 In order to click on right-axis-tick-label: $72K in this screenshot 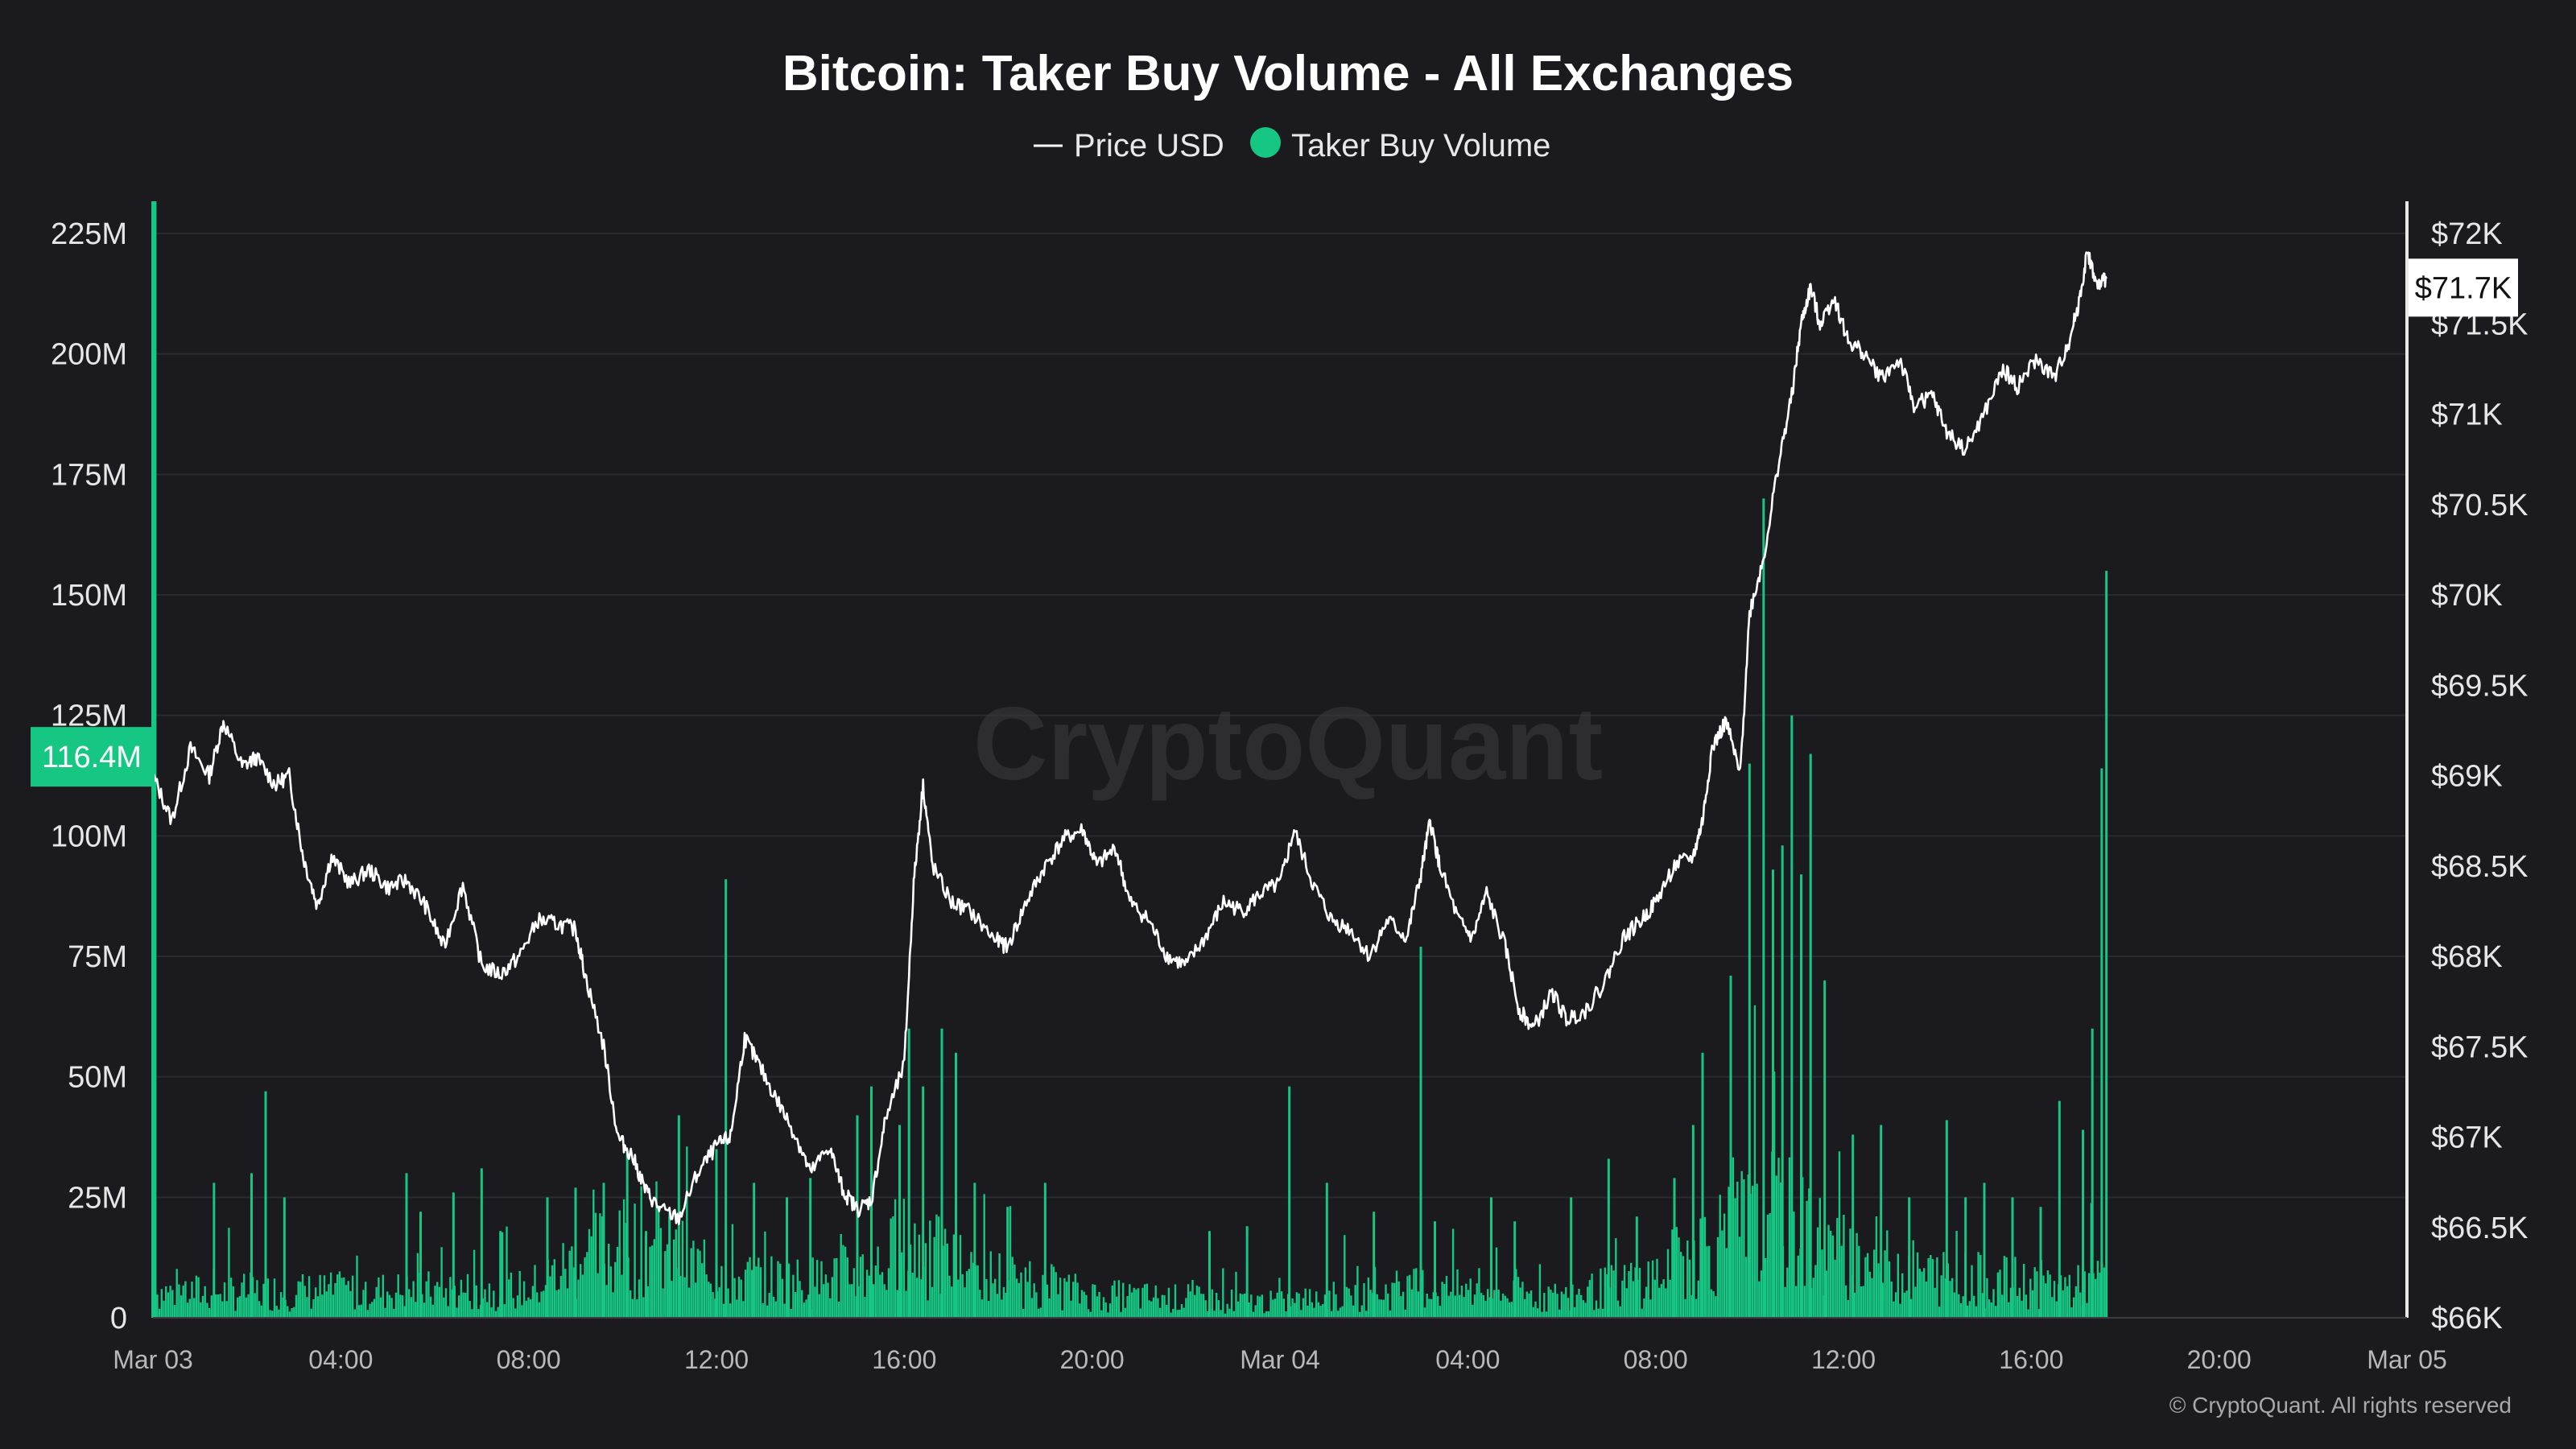, I will do `click(2467, 234)`.